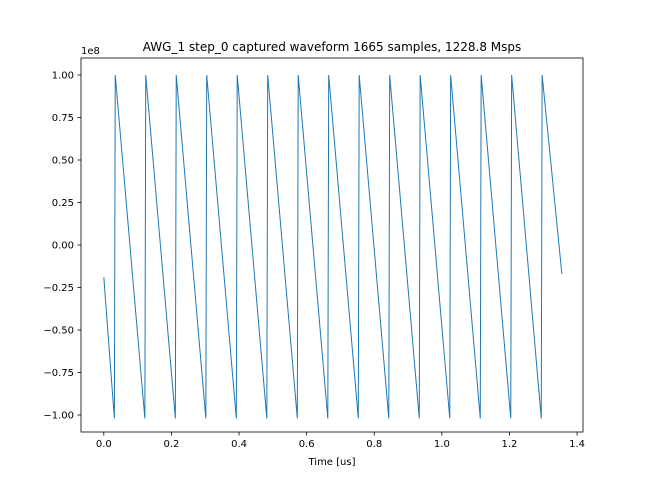 Image resolution: width=648 pixels, height=486 pixels. I want to click on y-tick-label: −1.00, so click(58, 416).